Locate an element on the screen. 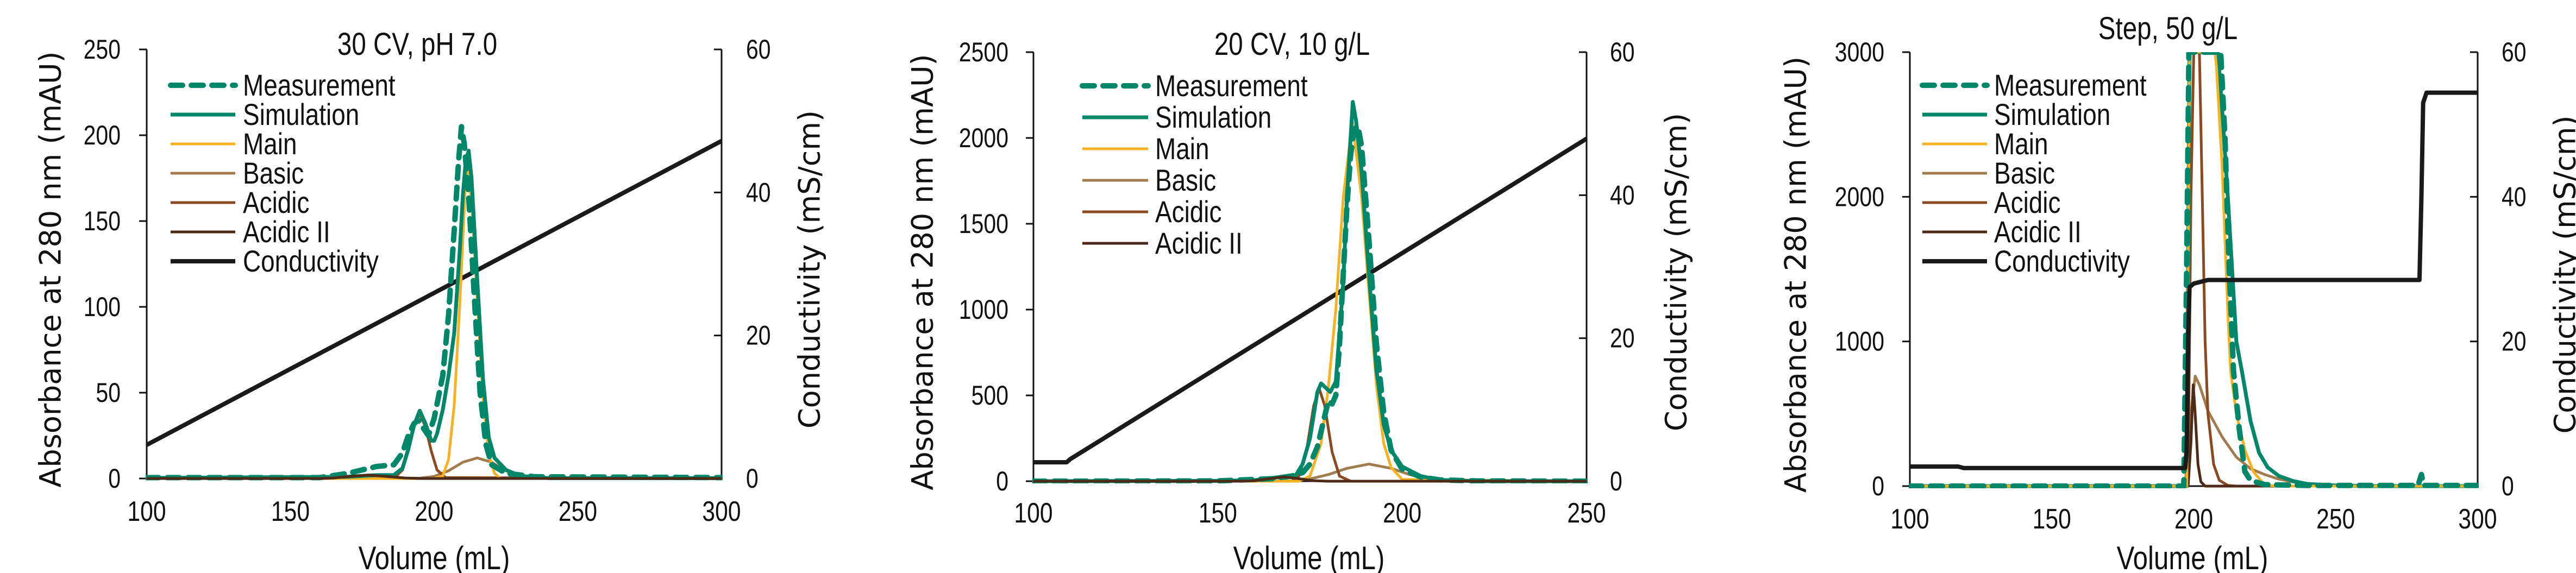  y-tick-label: 50 is located at coordinates (108, 392).